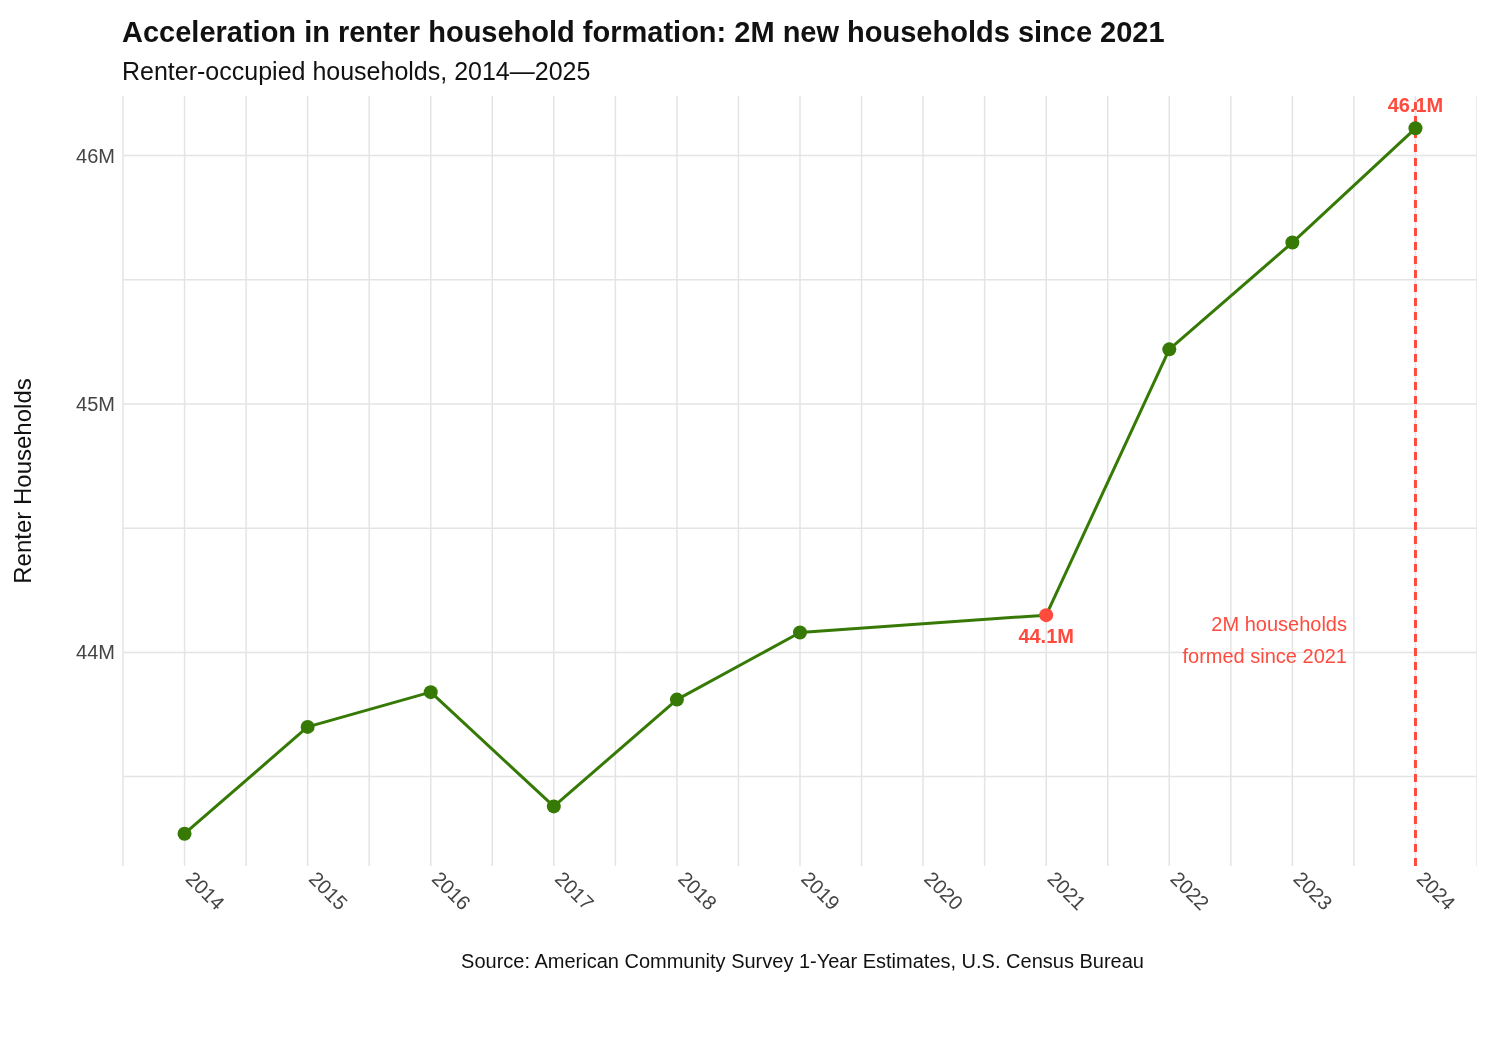  Describe the element at coordinates (1264, 640) in the screenshot. I see `annotation: 2M households formed since 2021` at that location.